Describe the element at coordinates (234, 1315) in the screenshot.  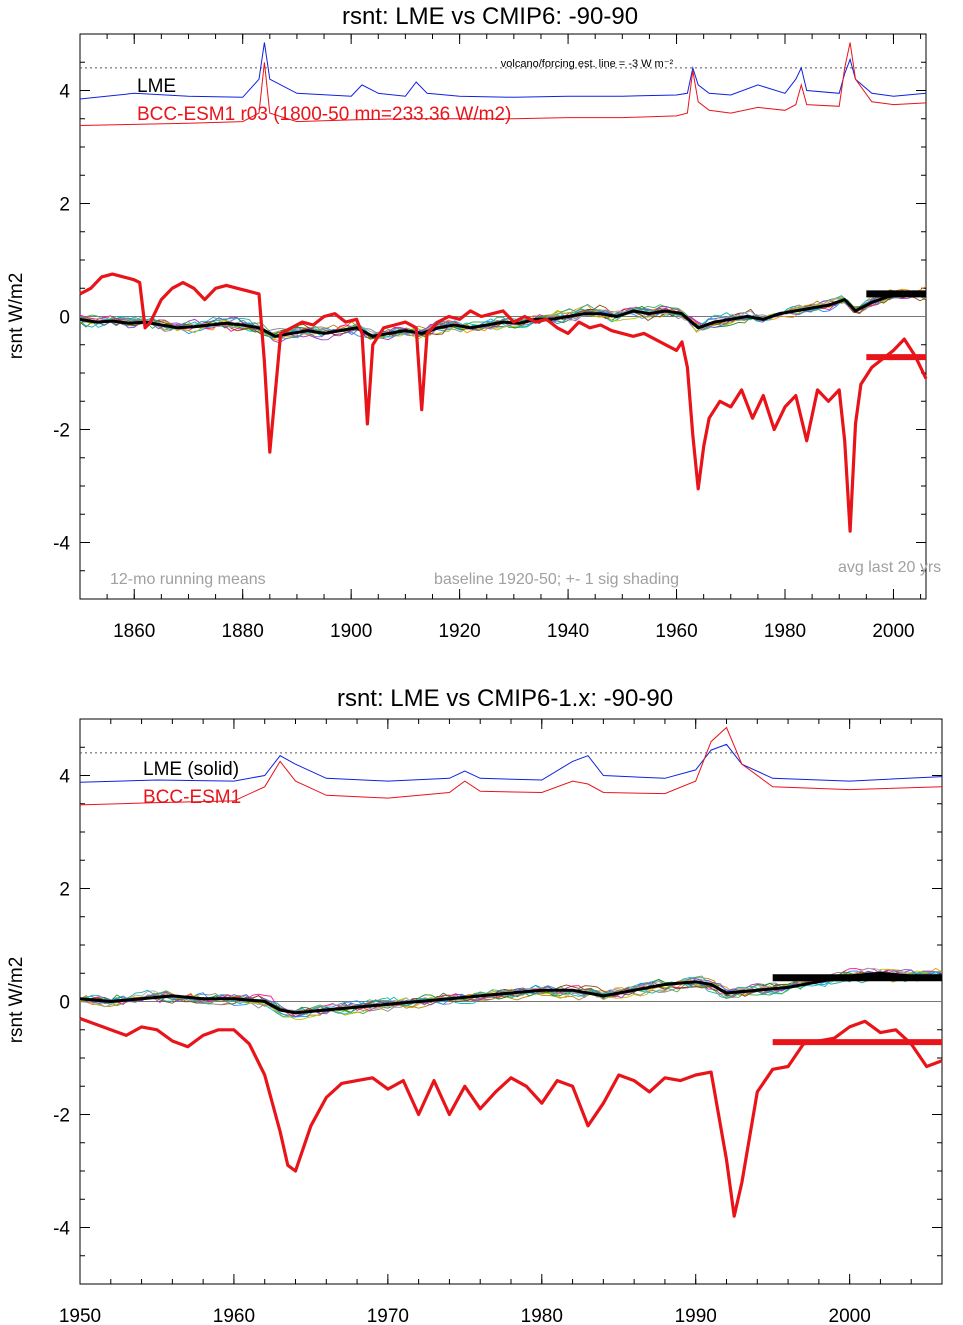
I see `bottom-x-tick-label: 1960` at that location.